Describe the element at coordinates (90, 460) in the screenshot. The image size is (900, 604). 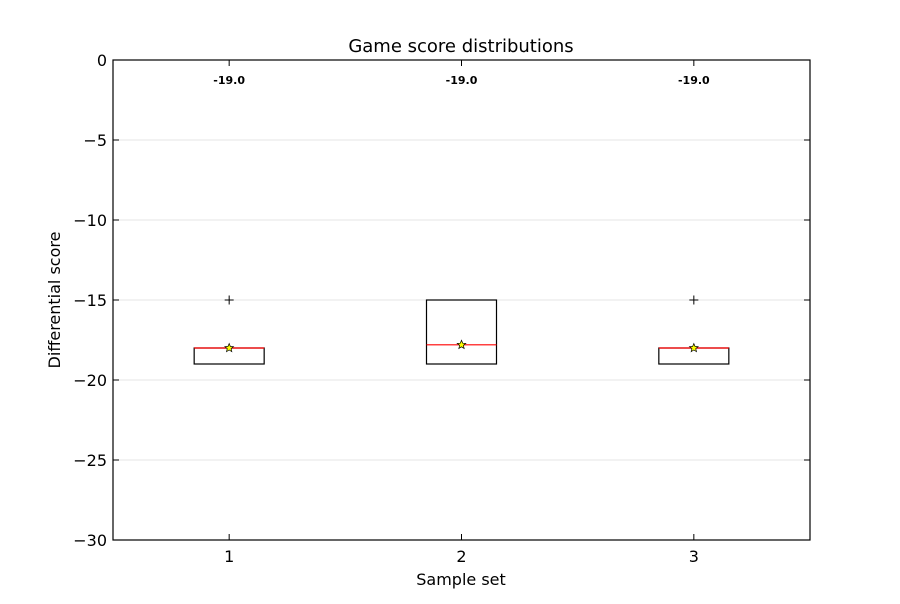
I see `y-tick-label: −25` at that location.